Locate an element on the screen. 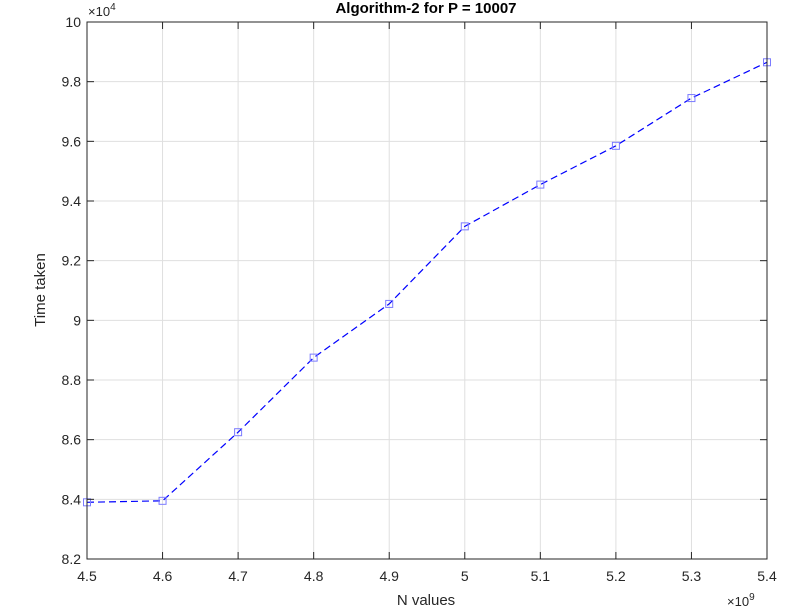  y-tick-label: 8.6 is located at coordinates (72, 440).